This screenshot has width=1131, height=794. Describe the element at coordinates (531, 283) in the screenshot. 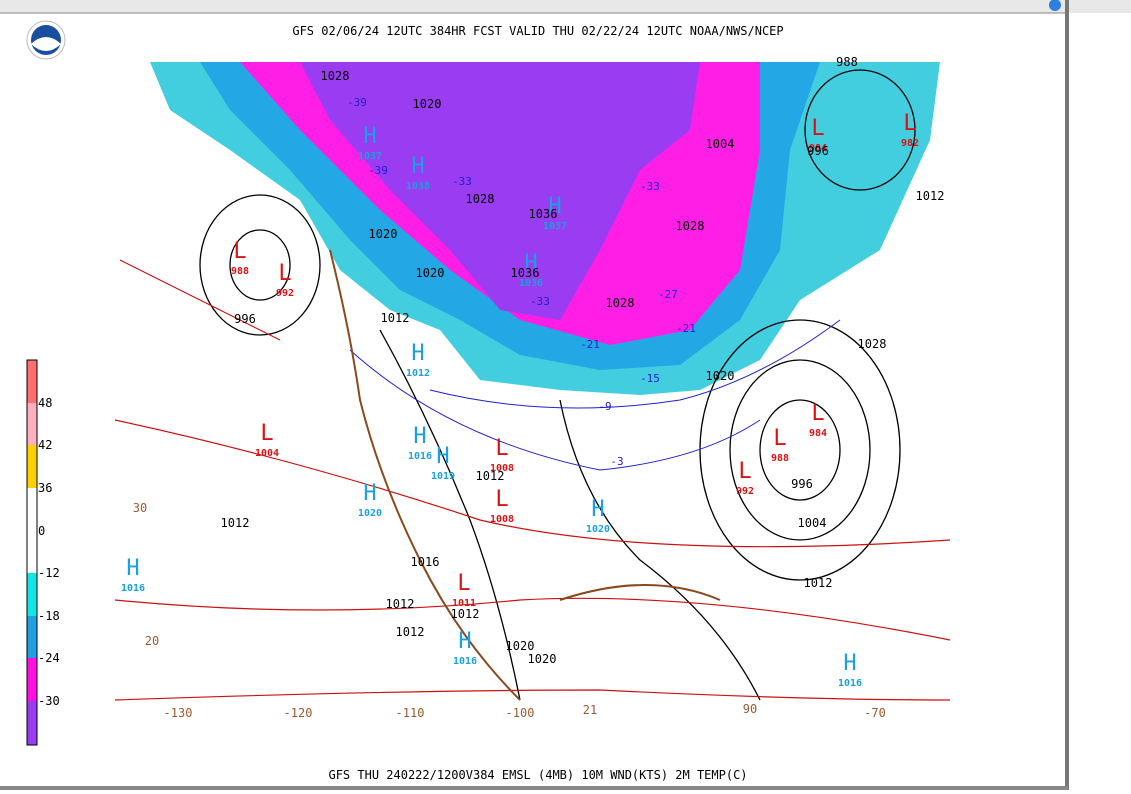

I see `pressure-center-value: 1036` at that location.